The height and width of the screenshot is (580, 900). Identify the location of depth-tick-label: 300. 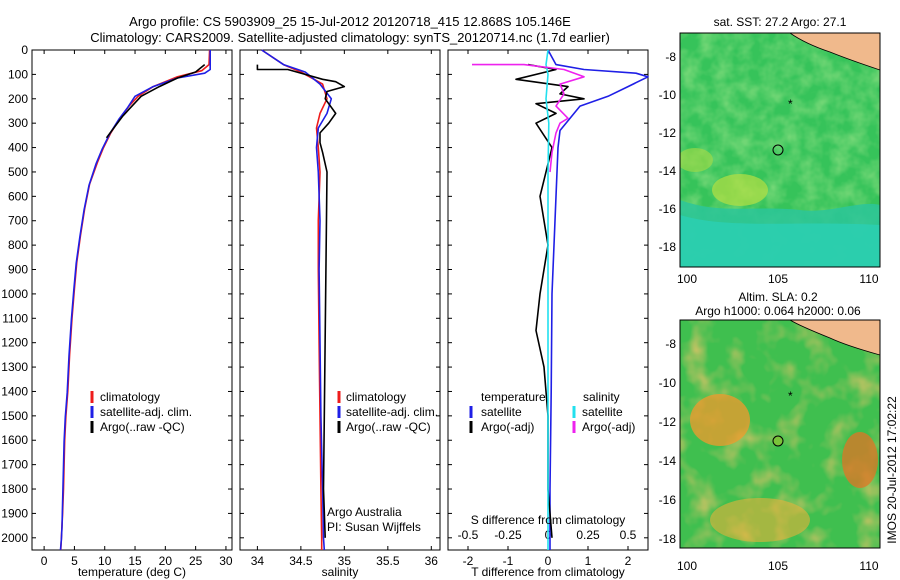
(18, 123).